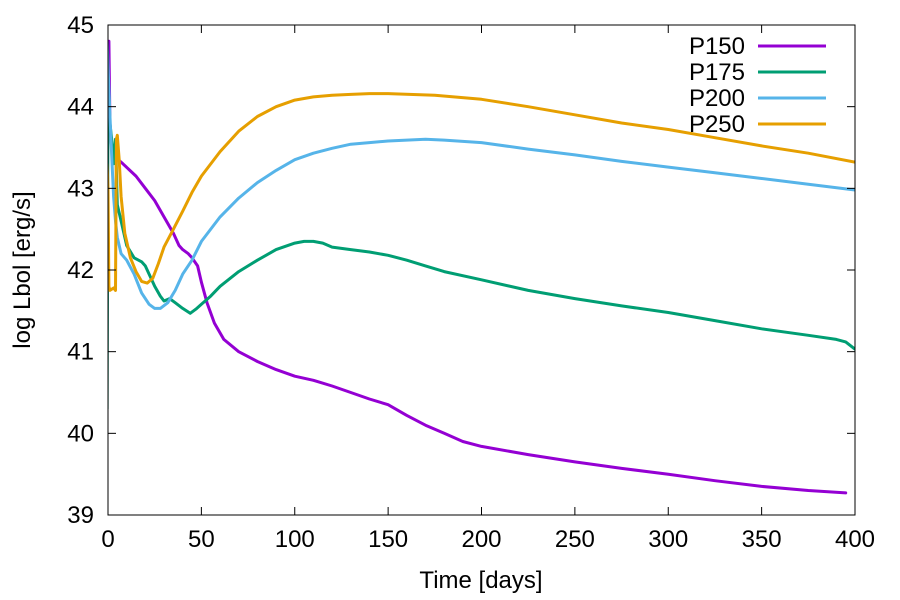 The height and width of the screenshot is (600, 900). What do you see at coordinates (295, 539) in the screenshot?
I see `x-tick-label: 100` at bounding box center [295, 539].